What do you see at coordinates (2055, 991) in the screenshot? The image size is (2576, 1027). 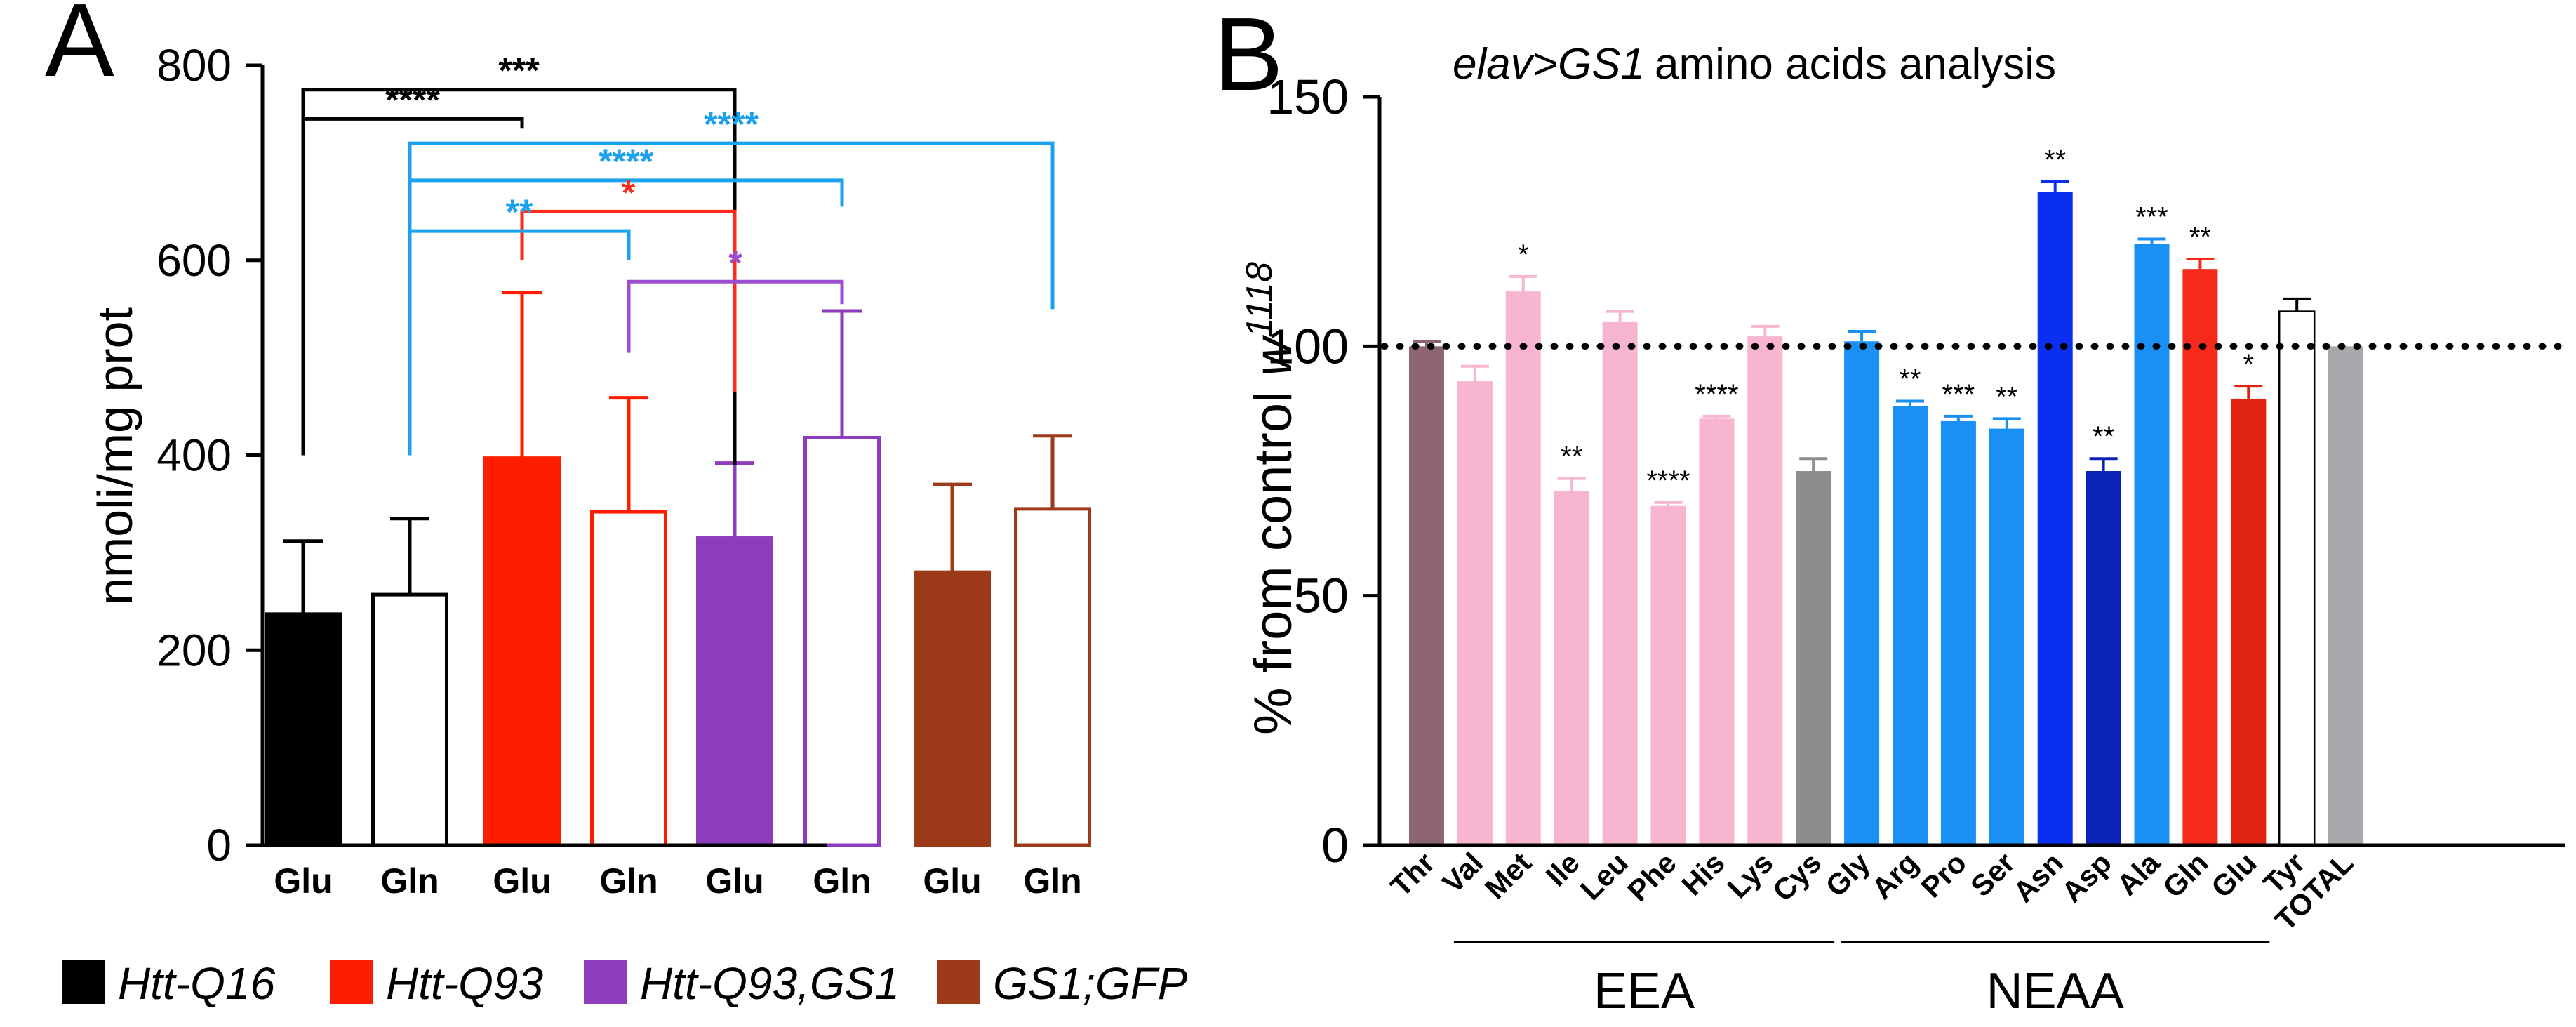 I see `group-label: NEAA` at bounding box center [2055, 991].